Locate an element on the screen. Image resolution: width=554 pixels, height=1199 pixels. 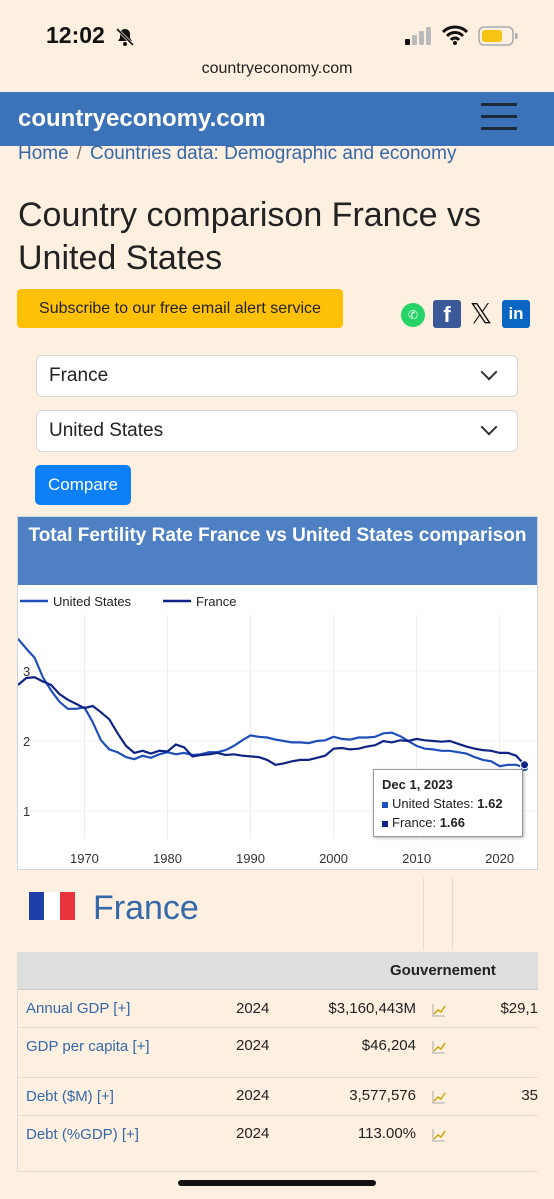
tooltip-fr-label: France: is located at coordinates (414, 822).